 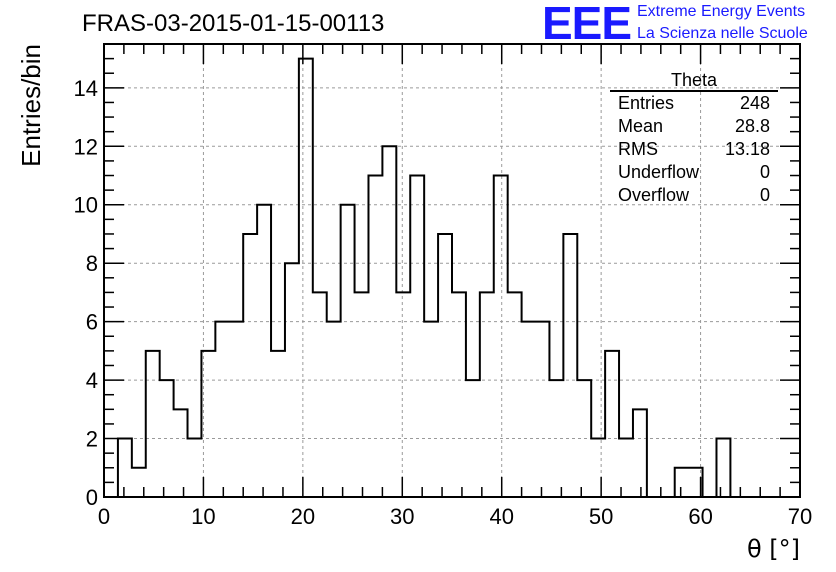 What do you see at coordinates (659, 172) in the screenshot?
I see `stats-label: Underflow` at bounding box center [659, 172].